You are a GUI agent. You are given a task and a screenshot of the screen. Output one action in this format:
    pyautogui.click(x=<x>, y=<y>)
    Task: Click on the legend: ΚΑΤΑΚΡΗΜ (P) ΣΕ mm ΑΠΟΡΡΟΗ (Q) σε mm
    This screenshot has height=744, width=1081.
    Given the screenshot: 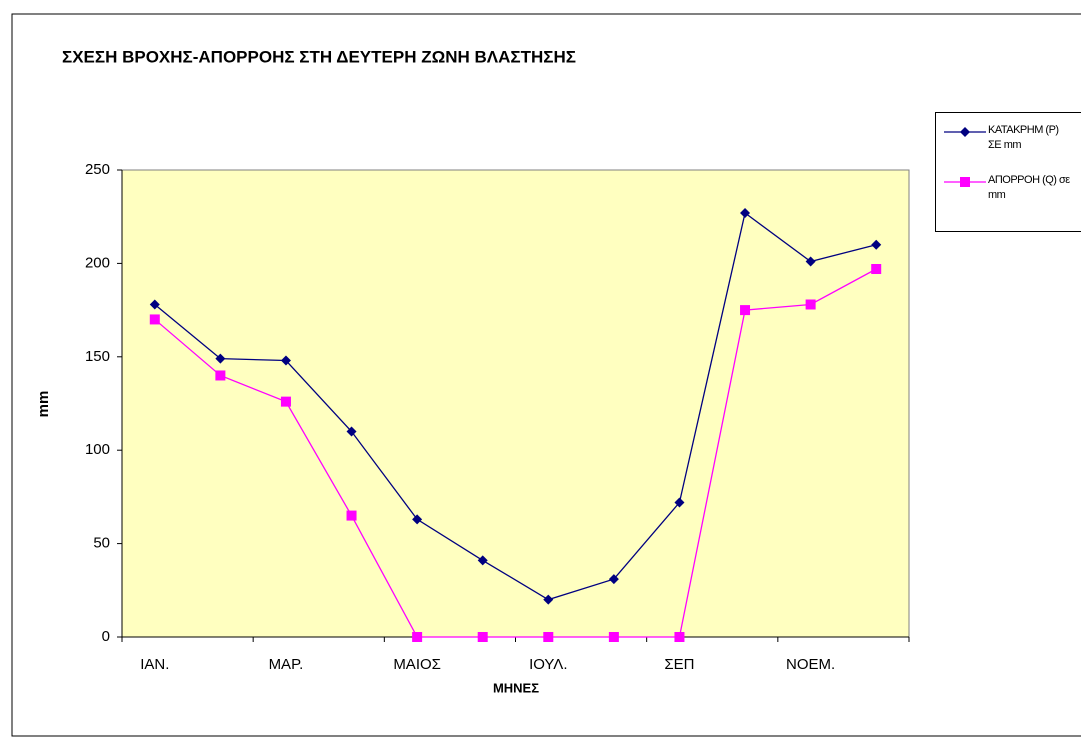 What is the action you would take?
    pyautogui.click(x=1008, y=172)
    